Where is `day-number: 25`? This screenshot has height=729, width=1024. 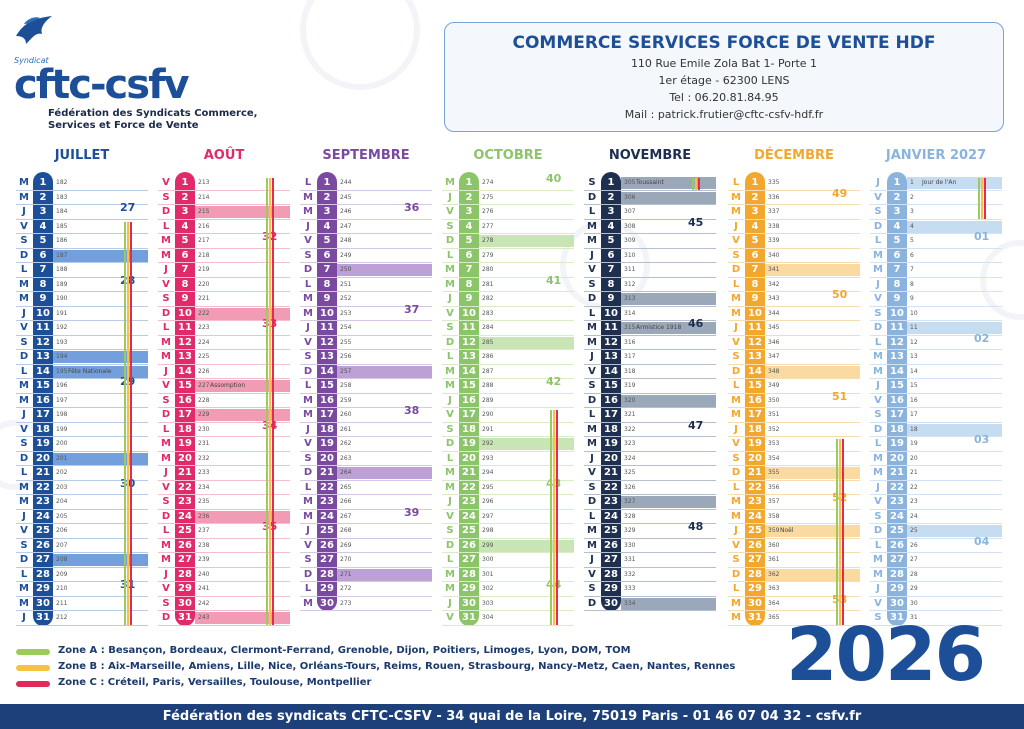 day-number: 25 is located at coordinates (327, 530).